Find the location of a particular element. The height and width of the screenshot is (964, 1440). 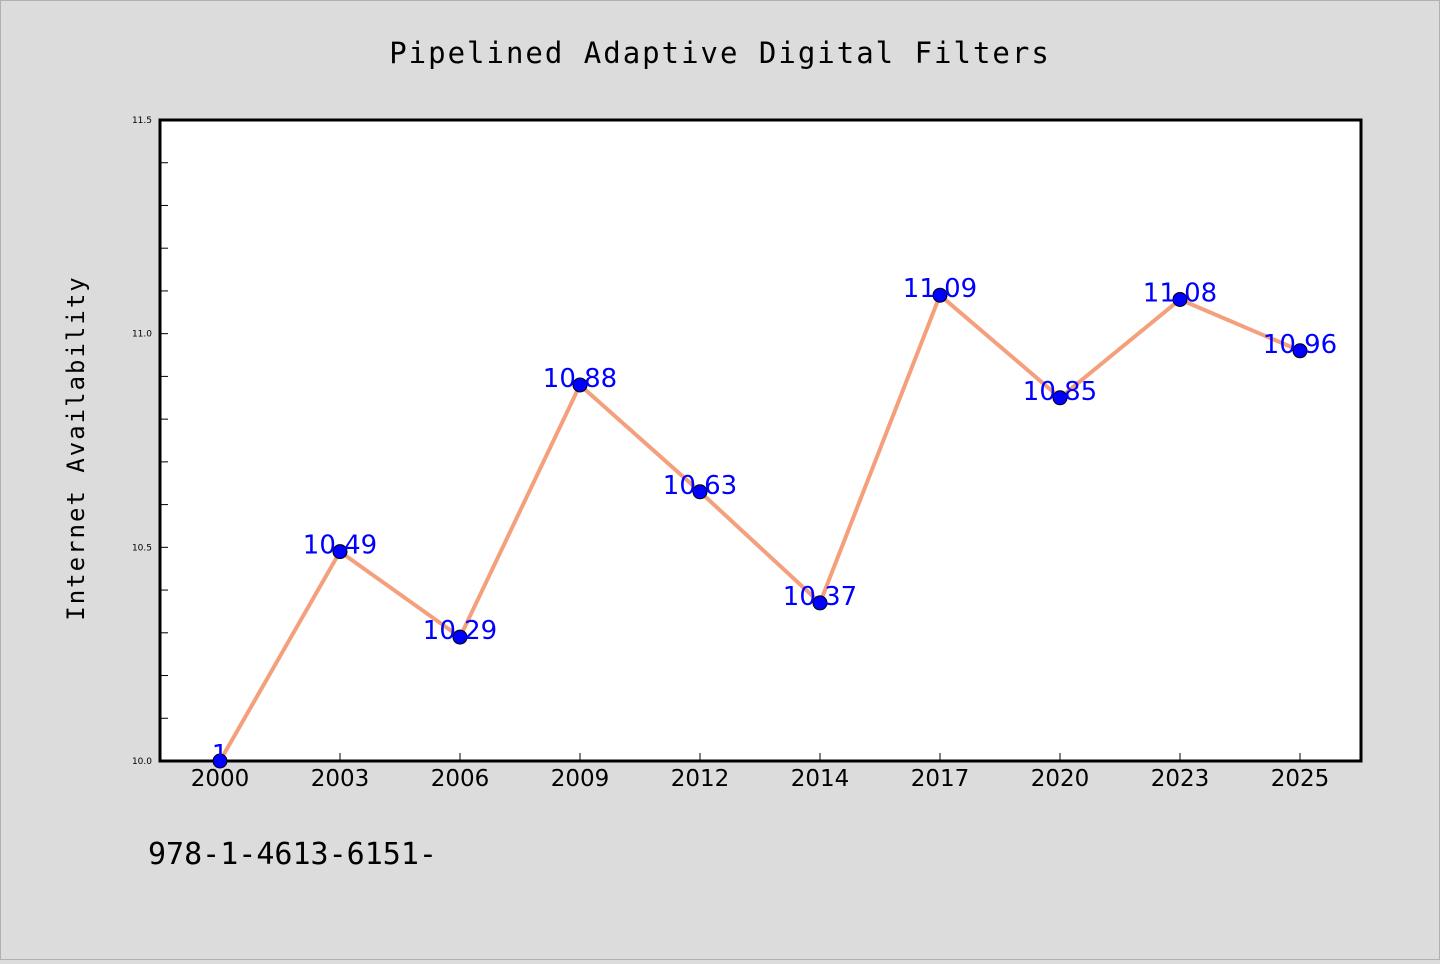

x-tick-label: 2000 is located at coordinates (220, 779).